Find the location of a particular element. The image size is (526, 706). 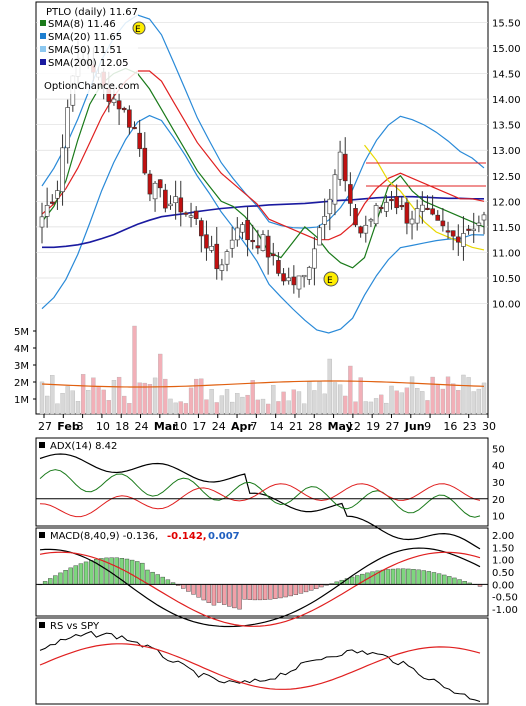

rs-swatch is located at coordinates (42, 625).